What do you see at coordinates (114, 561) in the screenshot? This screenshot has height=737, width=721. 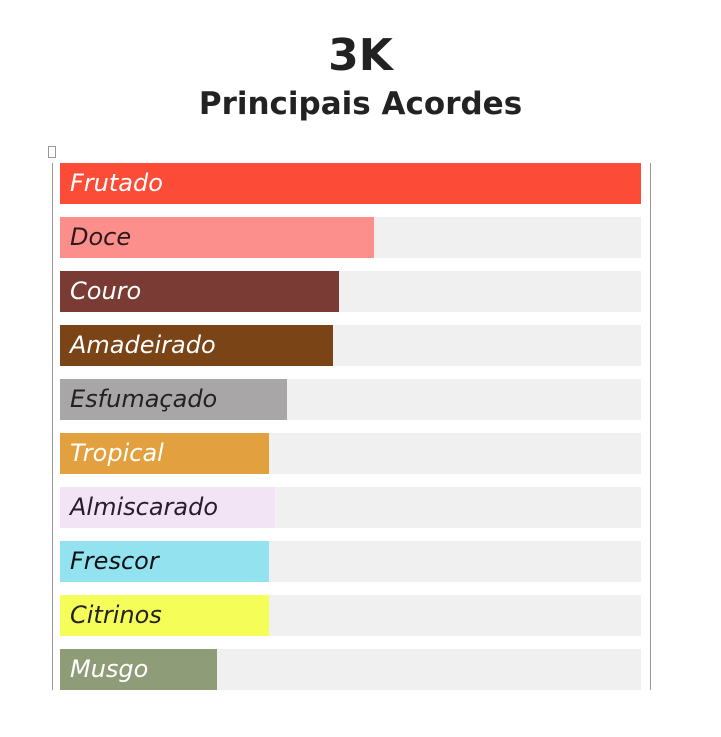 I see `bar-label: Frescor` at bounding box center [114, 561].